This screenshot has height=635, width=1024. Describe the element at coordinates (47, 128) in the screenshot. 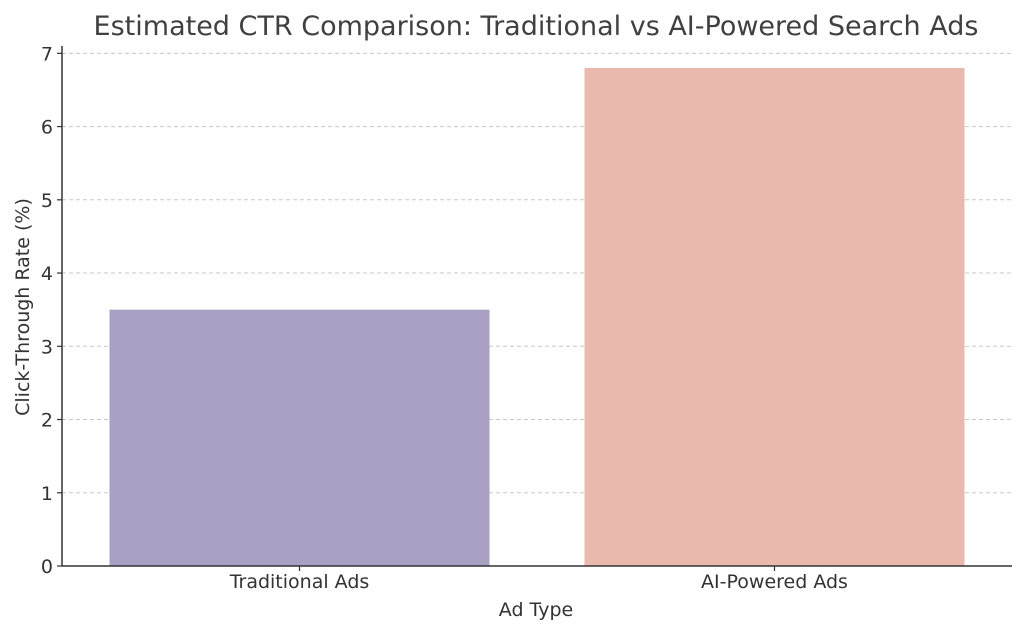

I see `y-tick-label: 6` at that location.